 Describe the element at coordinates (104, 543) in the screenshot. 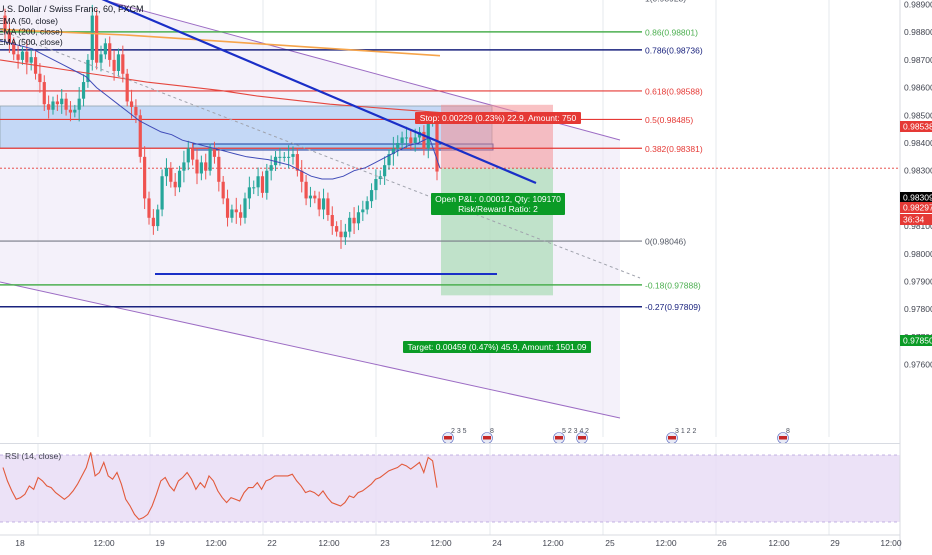

I see `time-label-1: 12:00` at that location.